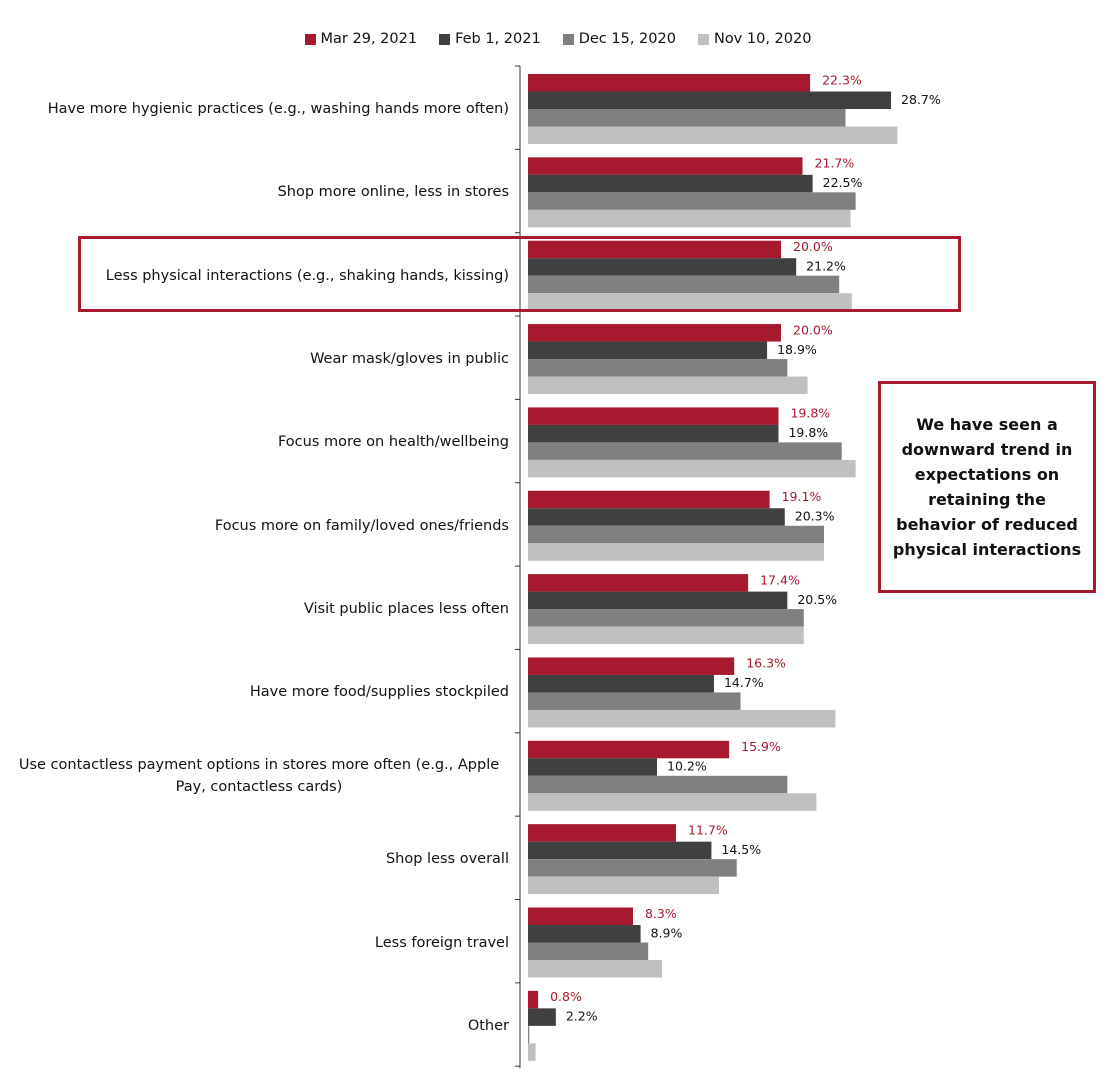 Image resolution: width=1116 pixels, height=1076 pixels. I want to click on value-label: 16.3%, so click(766, 663).